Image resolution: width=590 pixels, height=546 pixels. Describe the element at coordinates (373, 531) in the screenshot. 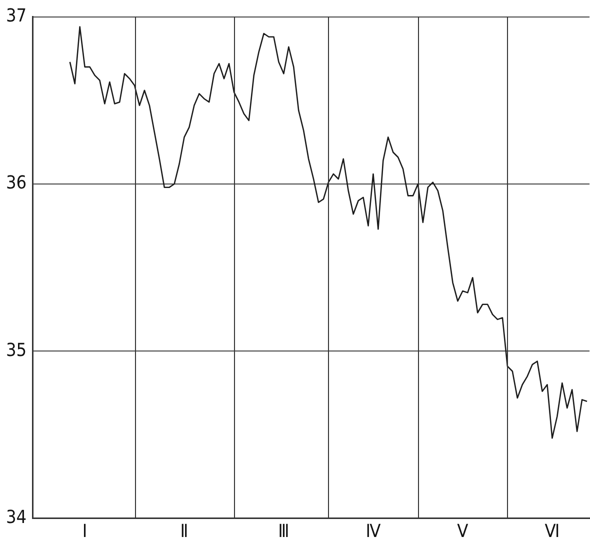

I see `x-tick-label: Ⅳ` at that location.